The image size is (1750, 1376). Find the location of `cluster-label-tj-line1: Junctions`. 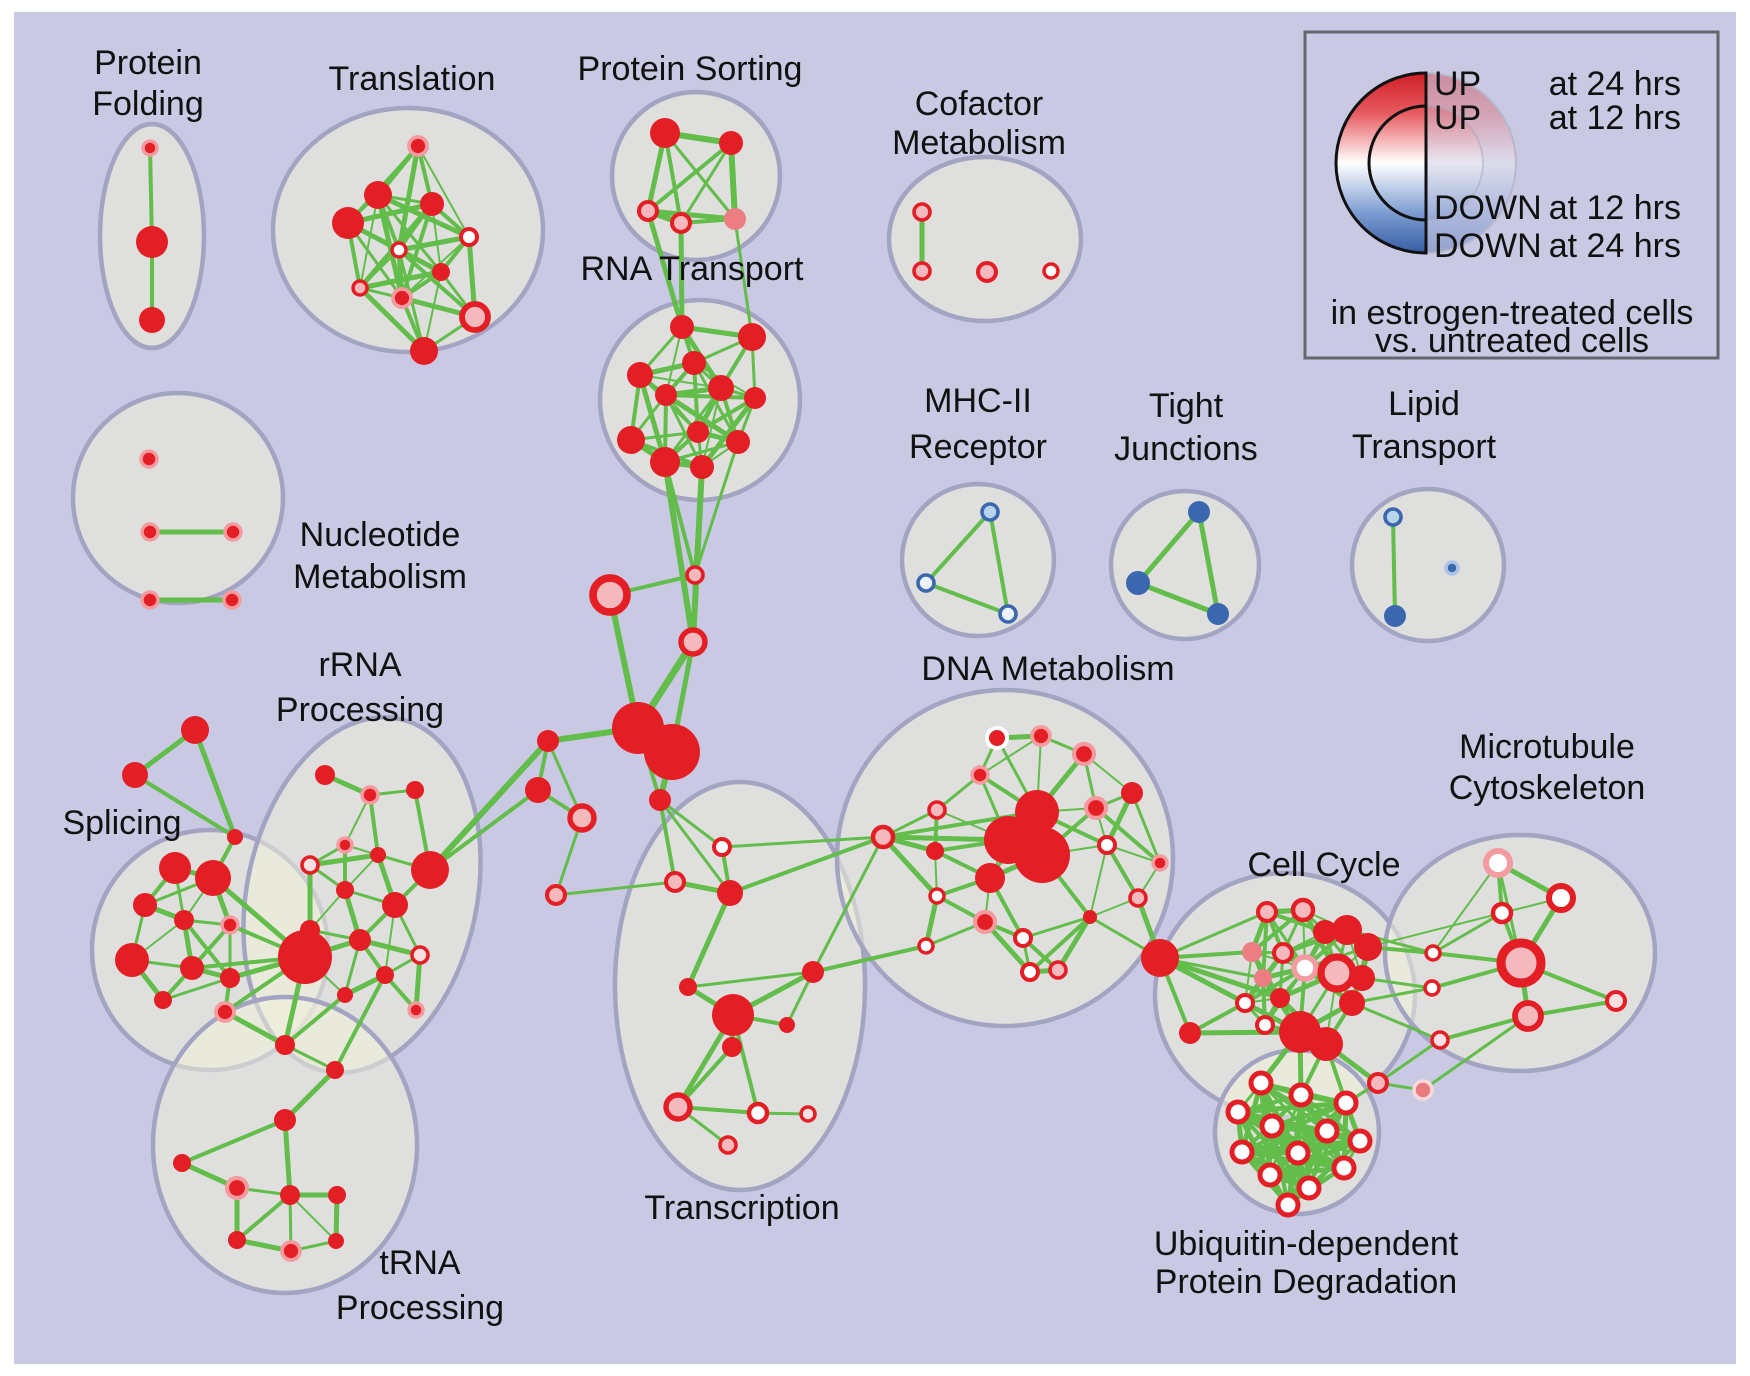

cluster-label-tj-line1: Junctions is located at coordinates (1186, 449).